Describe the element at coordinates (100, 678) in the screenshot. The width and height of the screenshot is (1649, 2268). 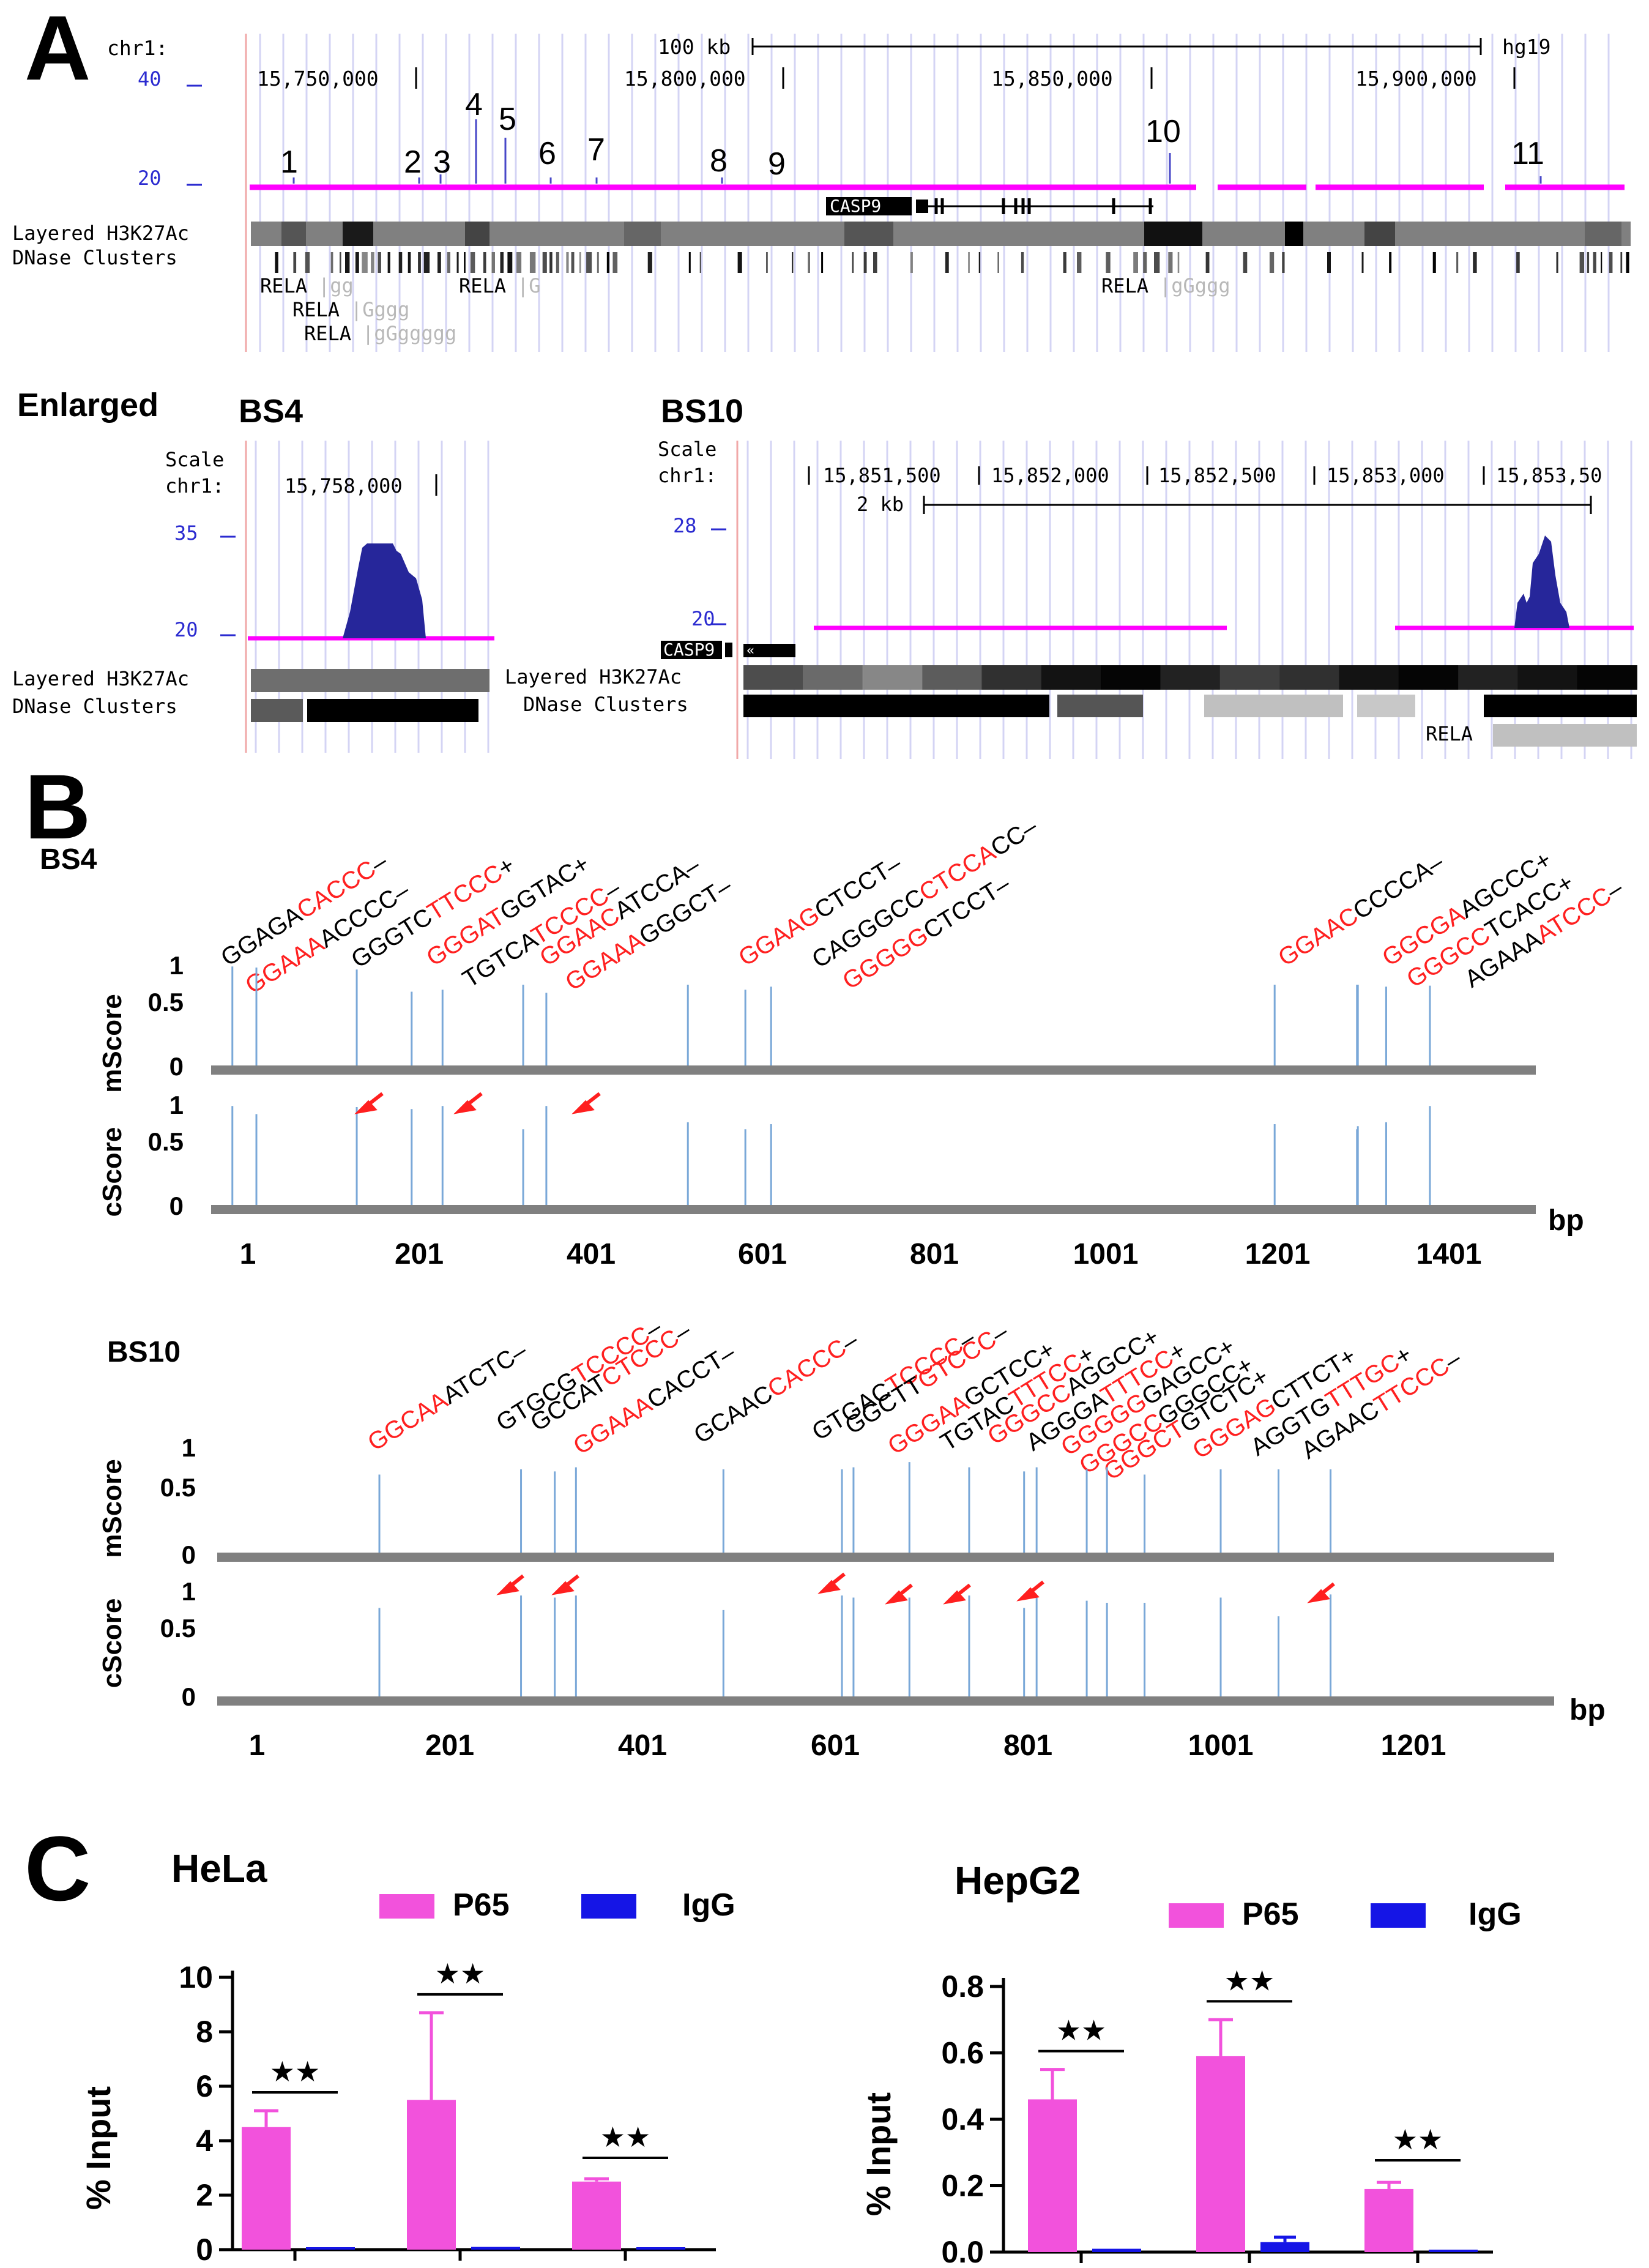
I see `bs4-track-label-h3k27ac: Layered H3K27Ac` at that location.